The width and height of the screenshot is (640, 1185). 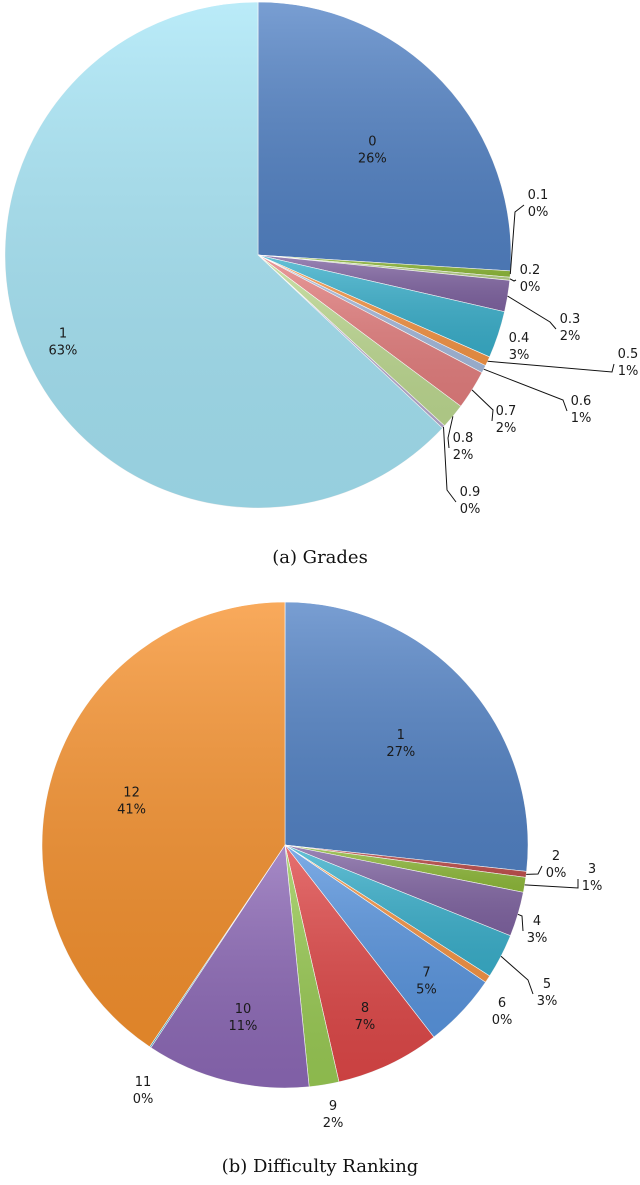 What do you see at coordinates (365, 1008) in the screenshot?
I see `slice-category-label: 8` at bounding box center [365, 1008].